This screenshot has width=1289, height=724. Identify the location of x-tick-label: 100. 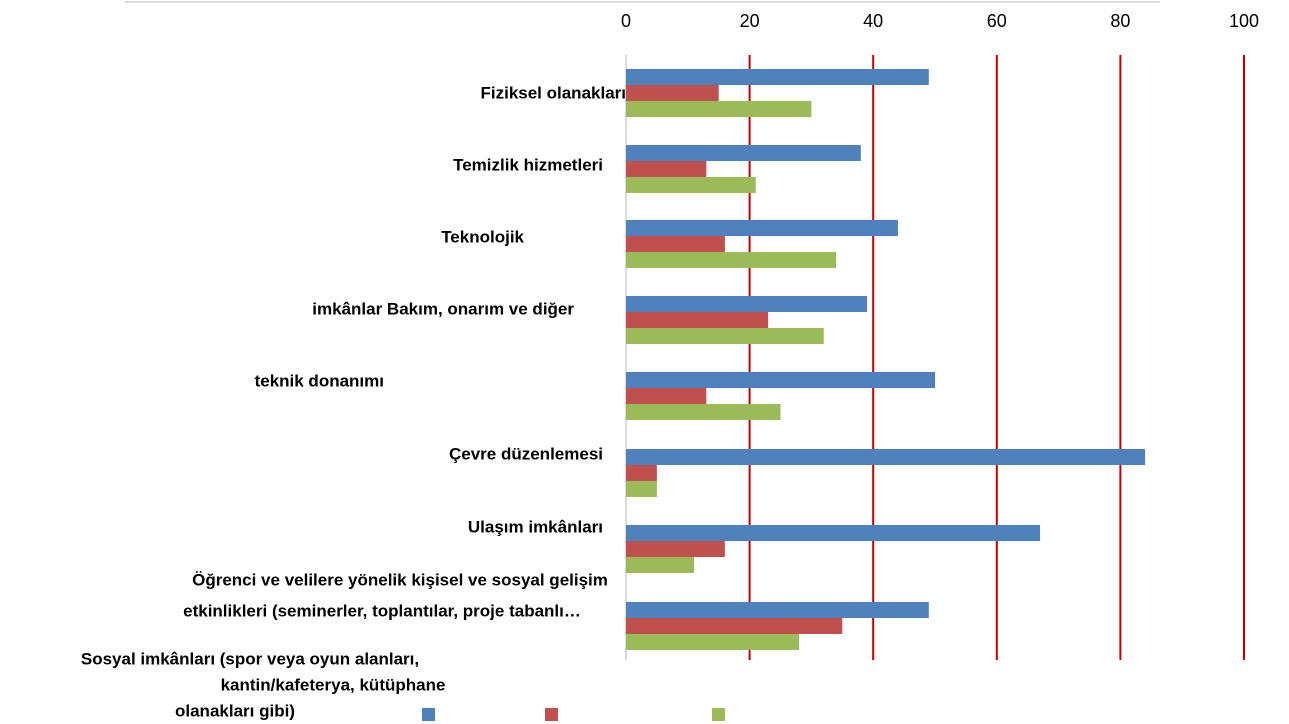
(1244, 21).